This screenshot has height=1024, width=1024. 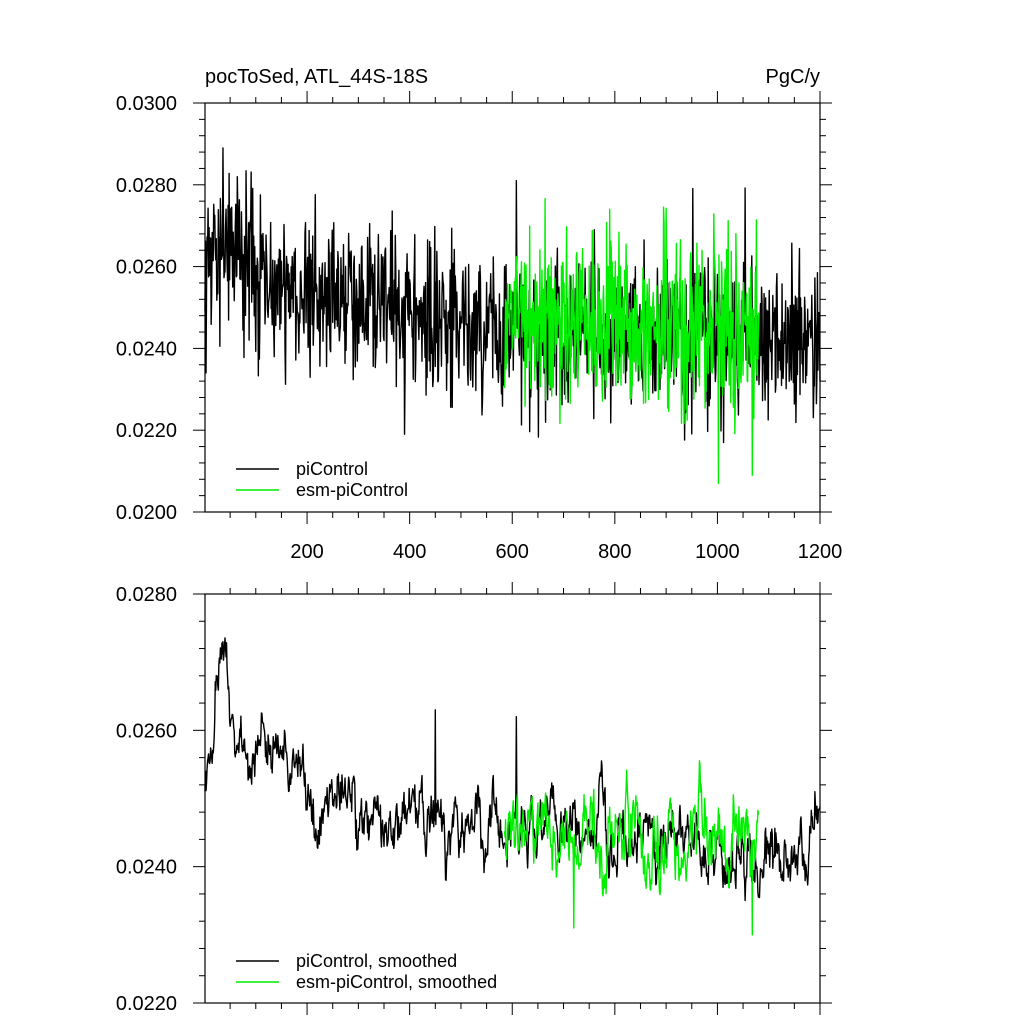 I want to click on x-tick-label: 200, so click(x=306, y=552).